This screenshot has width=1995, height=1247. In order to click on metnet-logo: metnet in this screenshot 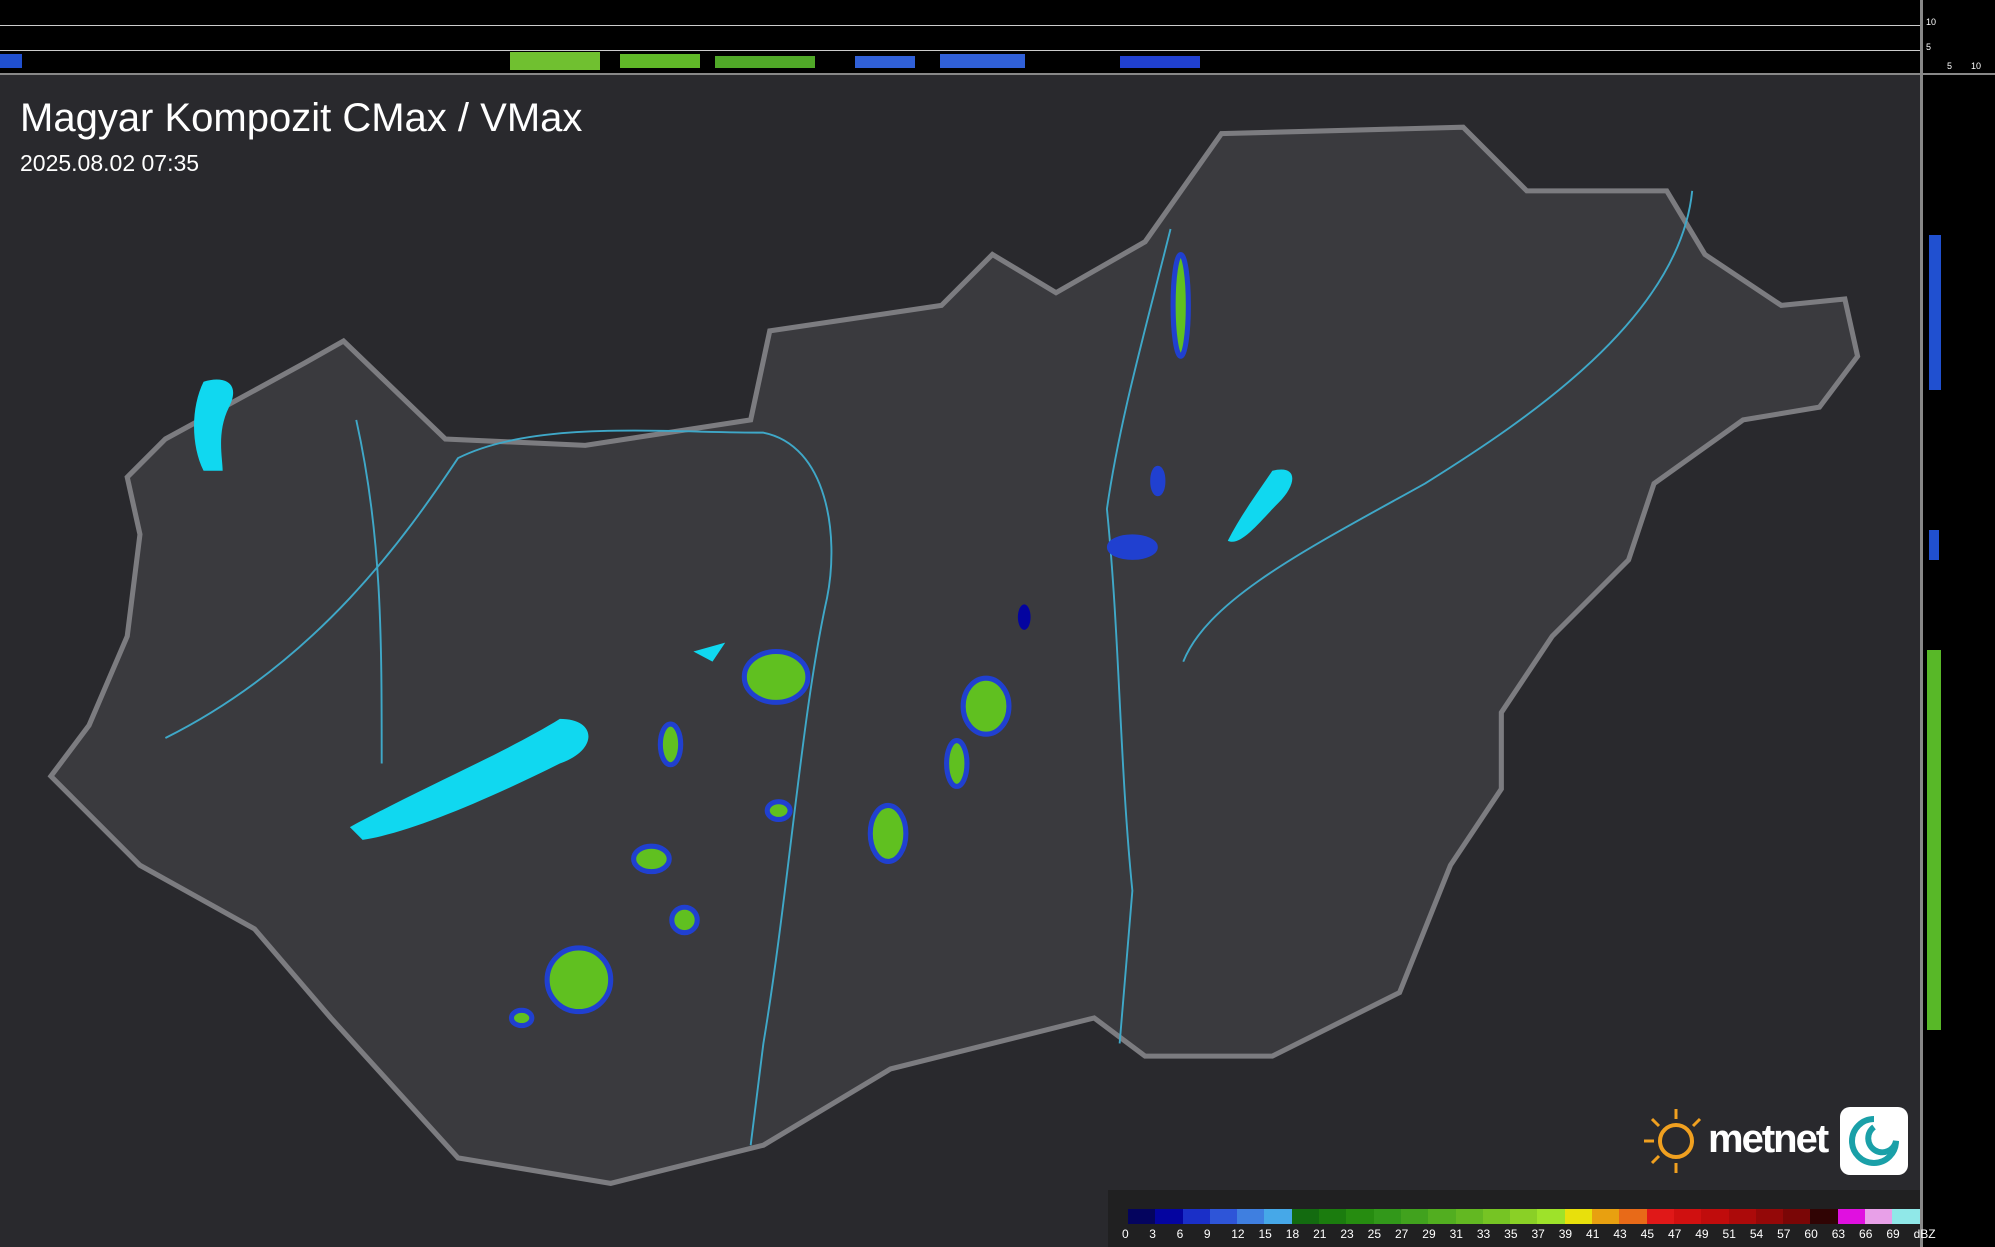, I will do `click(1775, 1141)`.